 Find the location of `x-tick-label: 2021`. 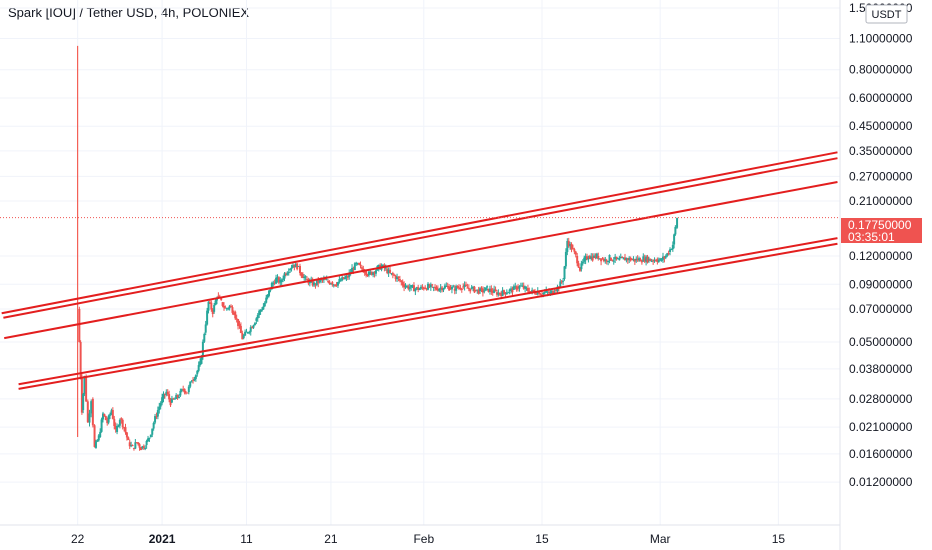

x-tick-label: 2021 is located at coordinates (162, 539).